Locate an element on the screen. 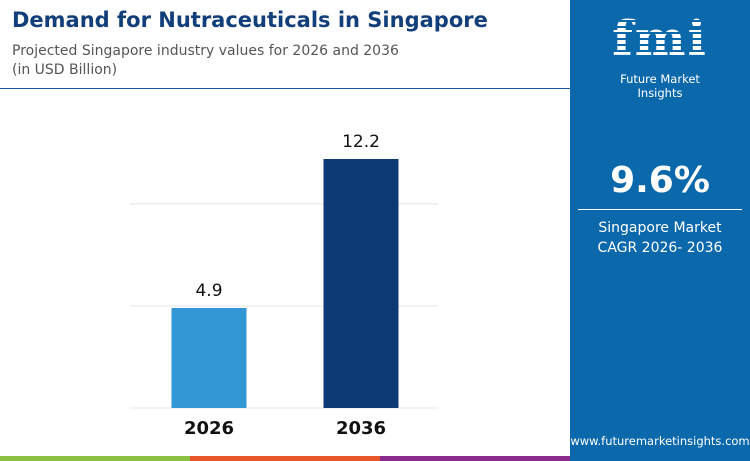 The image size is (750, 461). cagr-label: Singapore Market CAGR 2026- 2036 is located at coordinates (660, 238).